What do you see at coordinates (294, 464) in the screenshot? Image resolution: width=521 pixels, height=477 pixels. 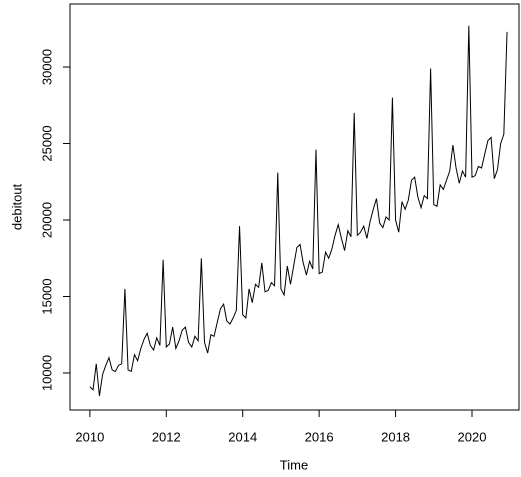 I see `x-axis-title: Time` at bounding box center [294, 464].